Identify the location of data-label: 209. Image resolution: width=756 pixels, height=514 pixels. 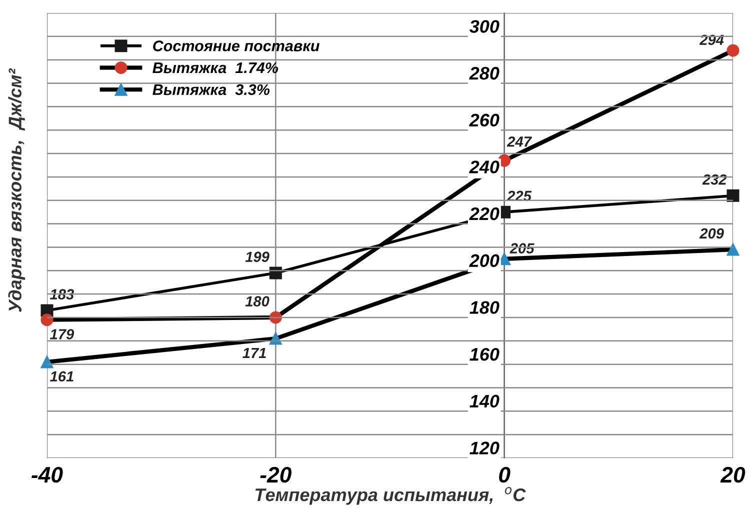
(711, 233).